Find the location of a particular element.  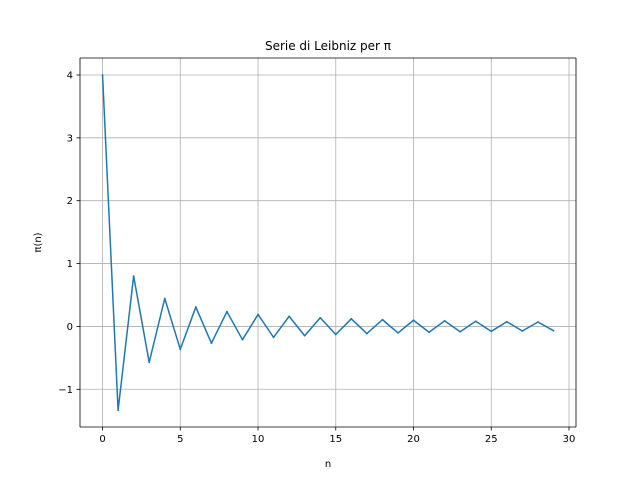

x-tick-label: 0 is located at coordinates (102, 439).